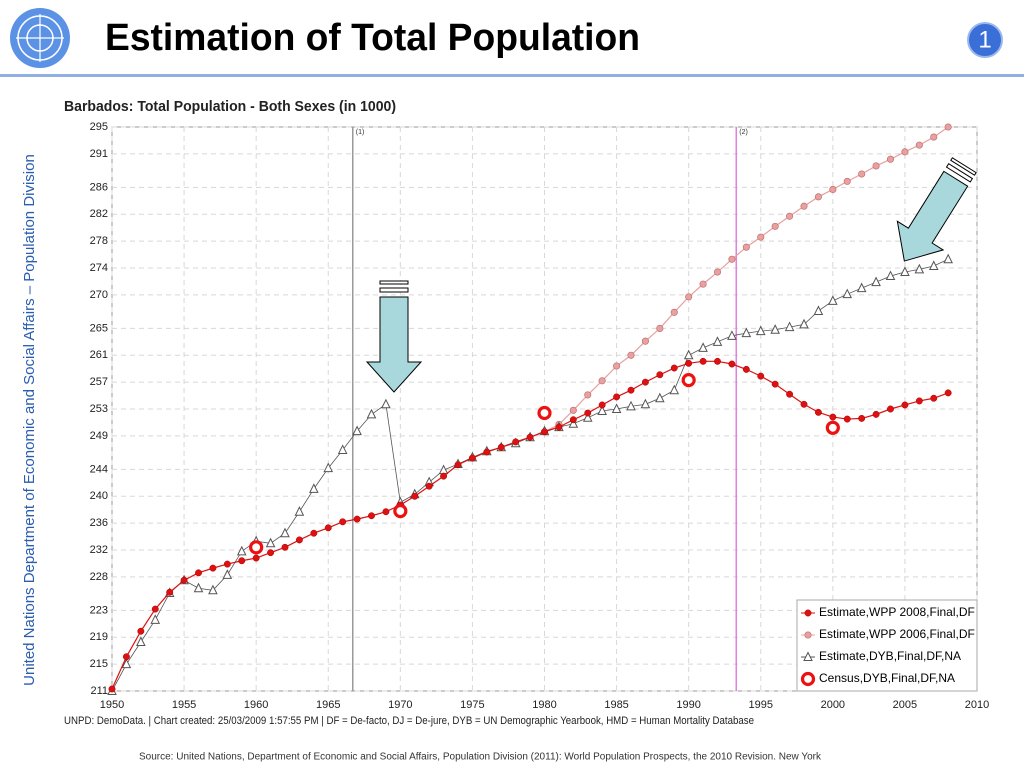  What do you see at coordinates (40, 38) in the screenshot?
I see `un-logo` at bounding box center [40, 38].